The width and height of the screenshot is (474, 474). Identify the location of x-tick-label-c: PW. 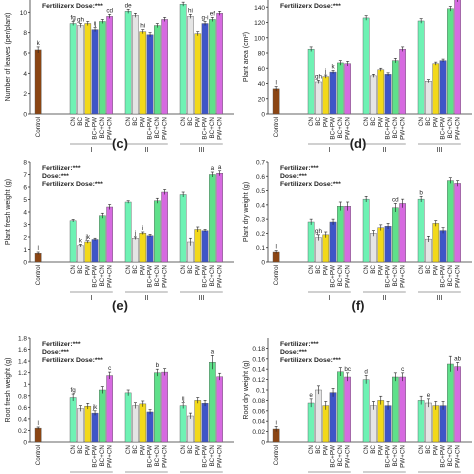
(87, 270).